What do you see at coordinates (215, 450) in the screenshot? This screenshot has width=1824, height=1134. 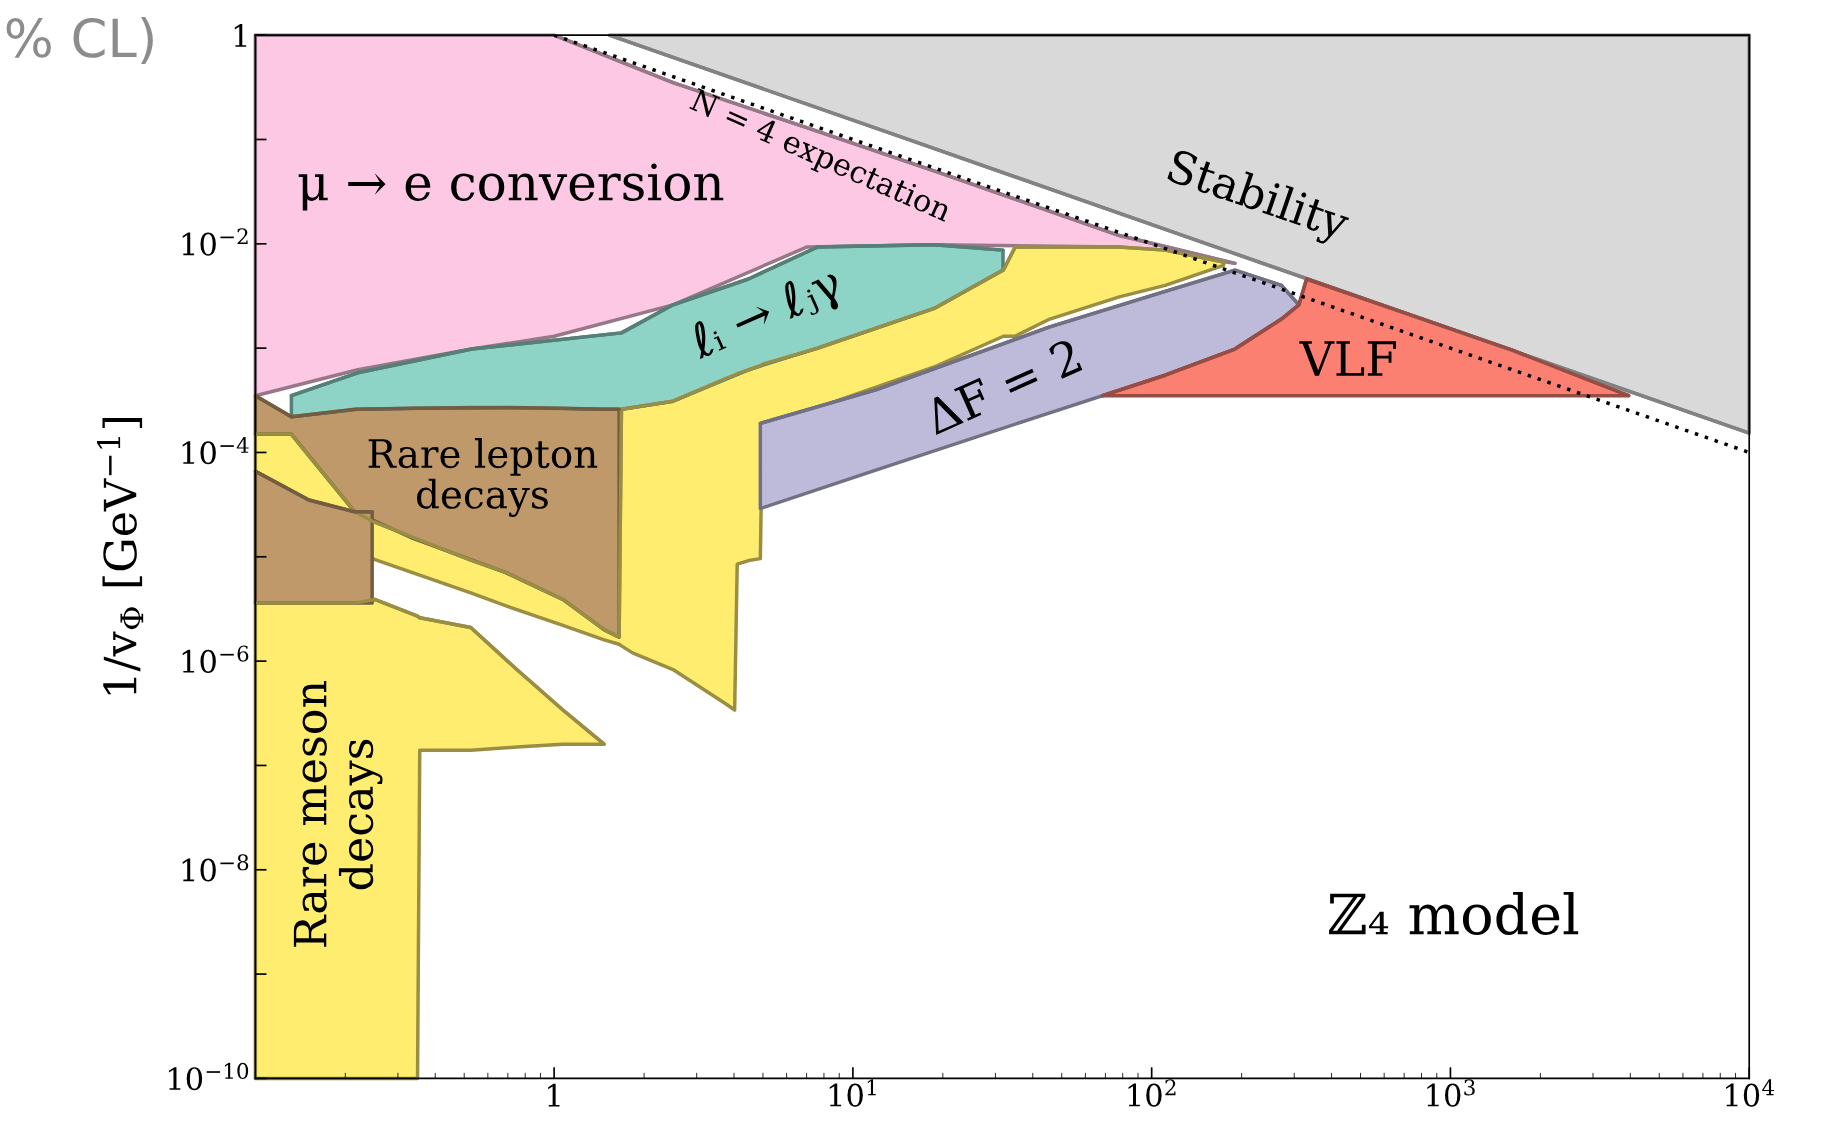 I see `y-tick-label: 10$^{−4}$` at bounding box center [215, 450].